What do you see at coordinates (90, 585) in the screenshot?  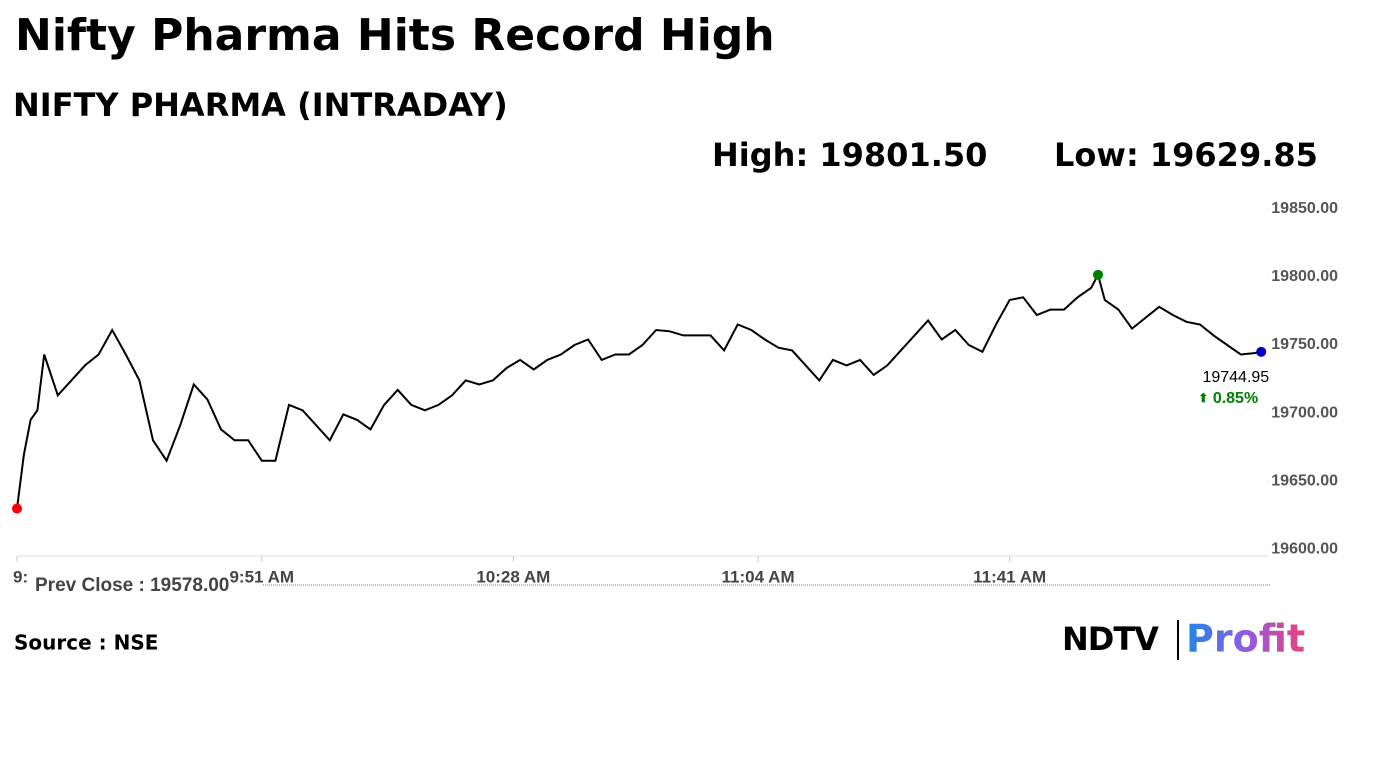 I see `prev-close-label: Prev Close :` at bounding box center [90, 585].